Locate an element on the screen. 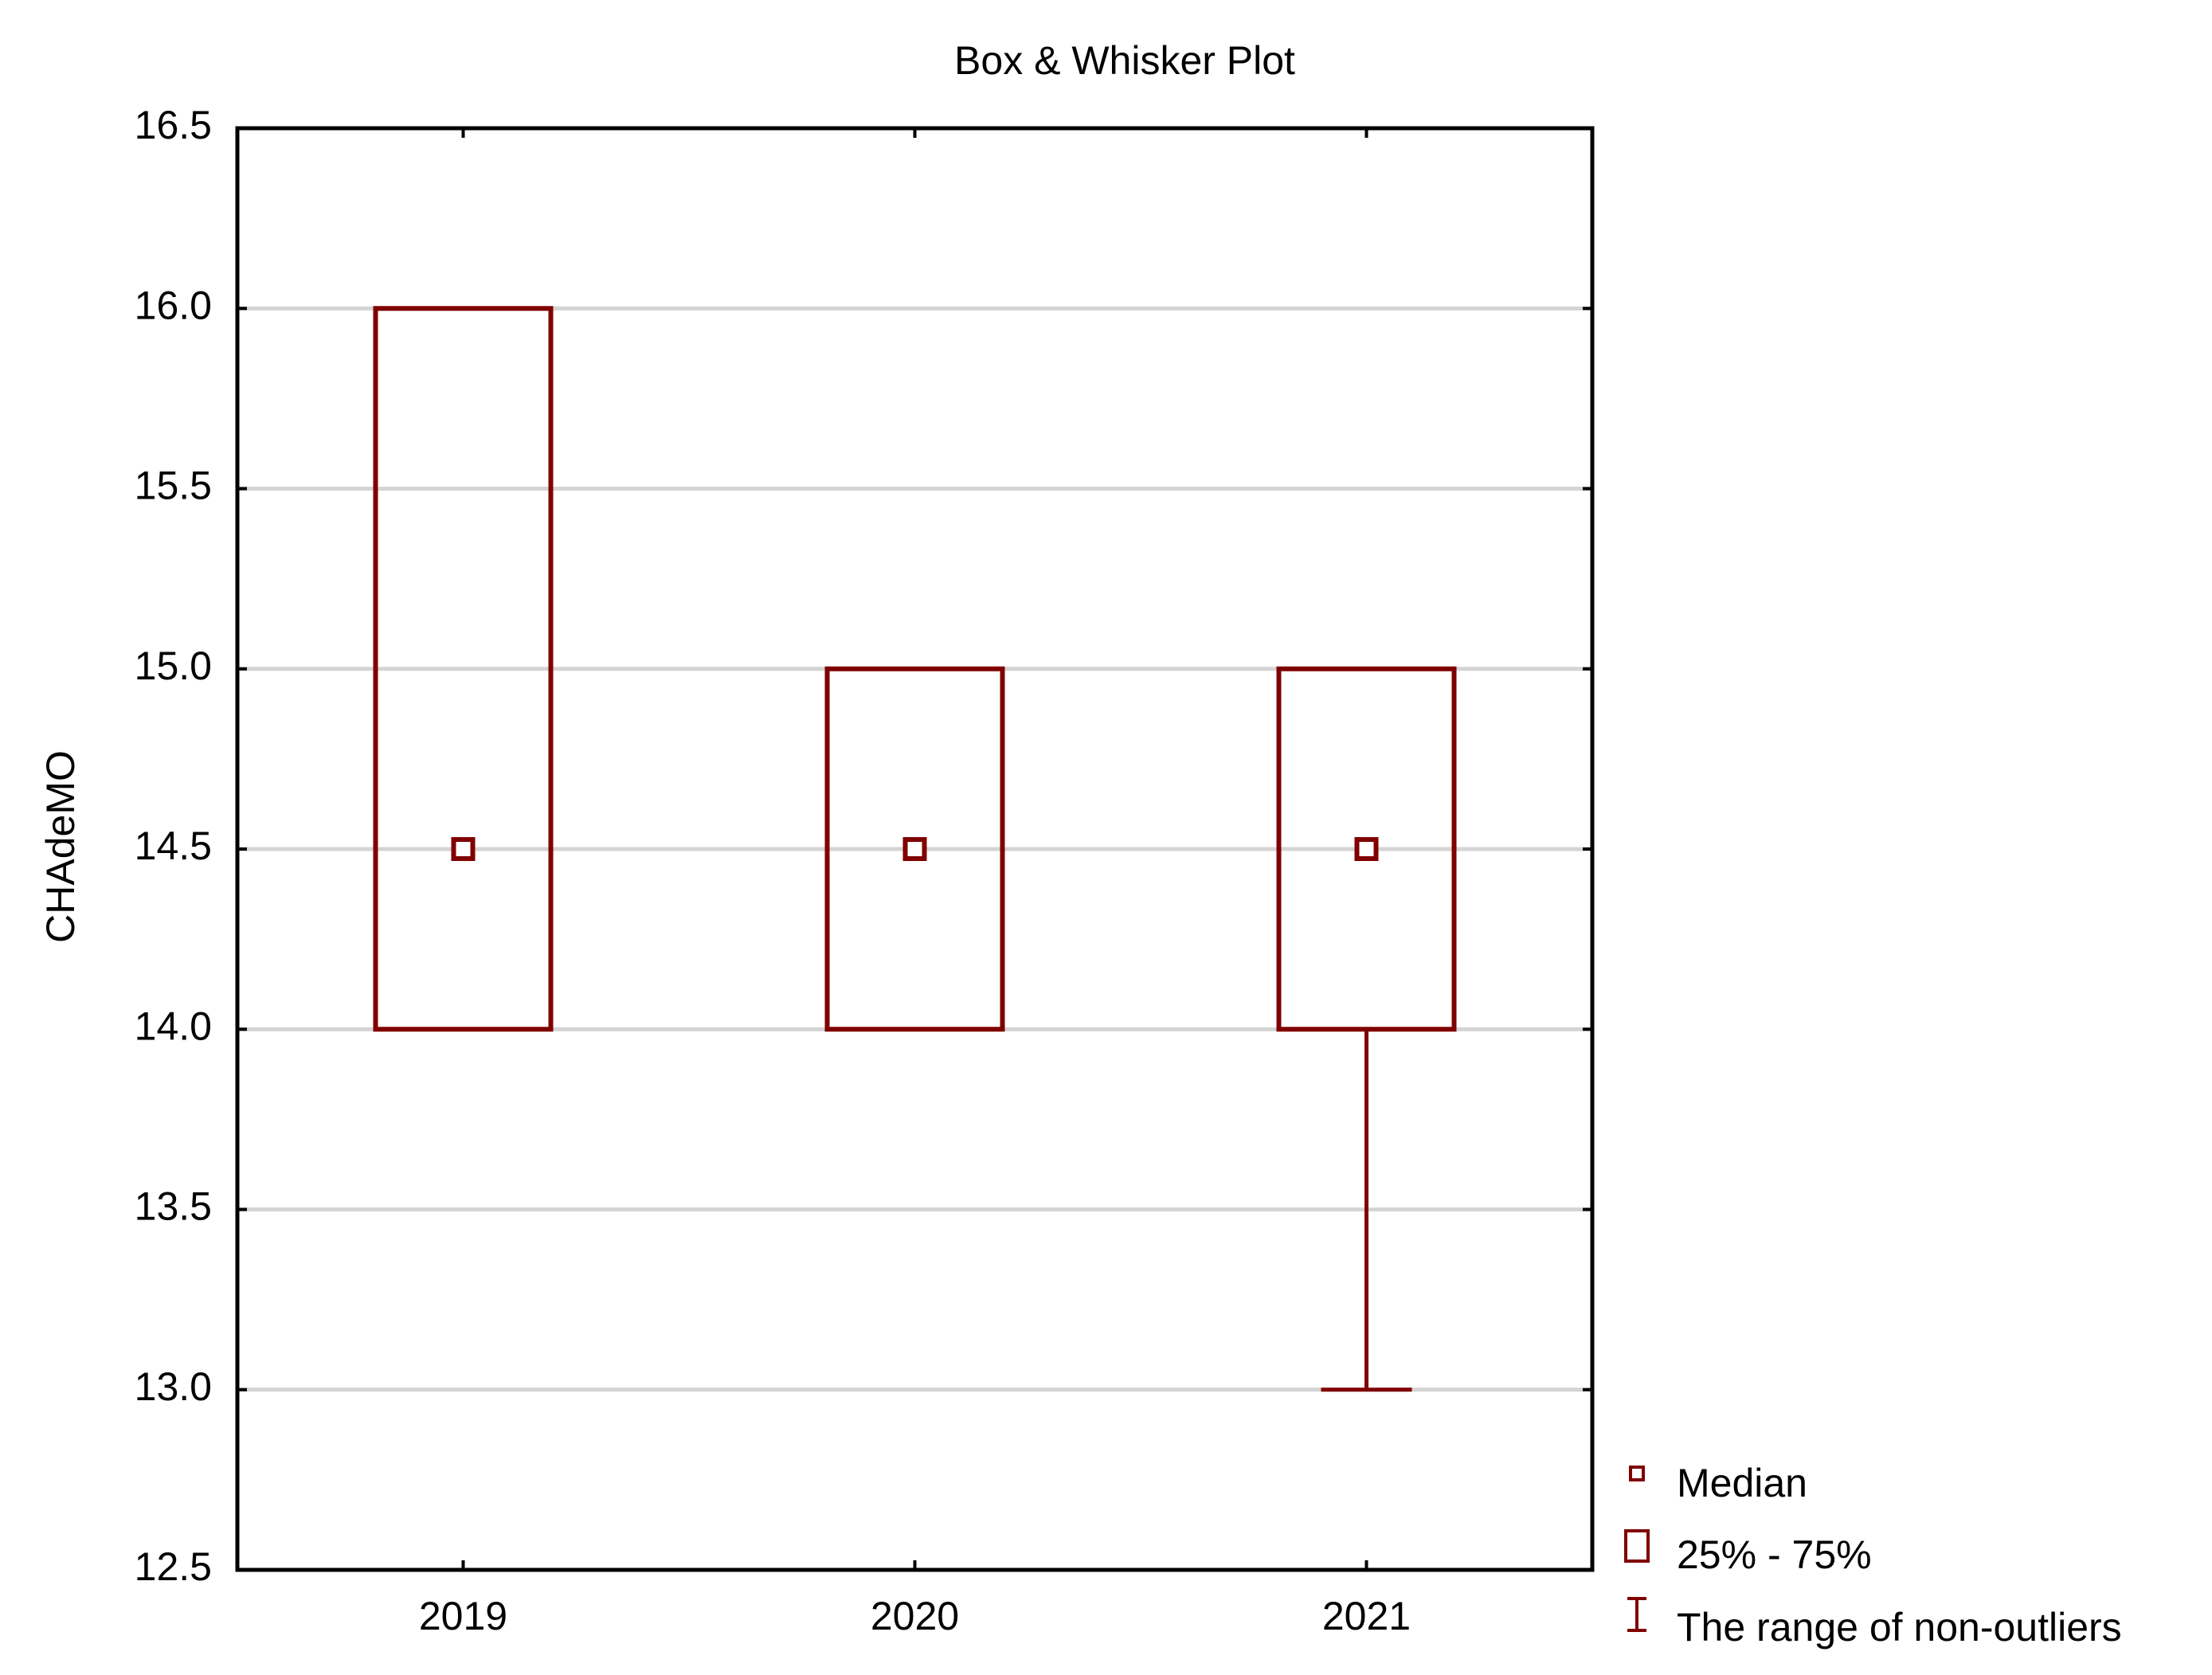 Image resolution: width=2212 pixels, height=1675 pixels. y-tick-label: 13.0 is located at coordinates (173, 1386).